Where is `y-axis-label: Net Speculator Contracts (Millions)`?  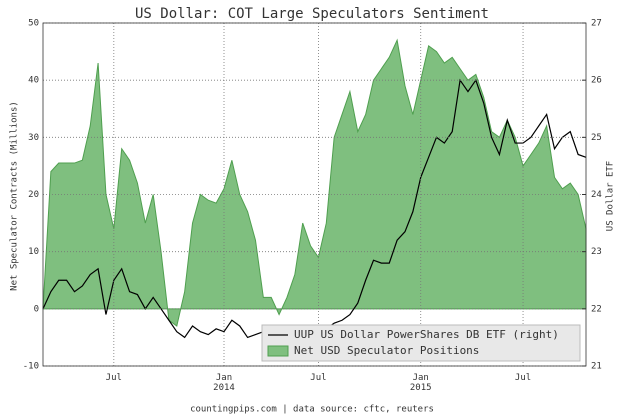 y-axis-label: Net Speculator Contracts (Millions) is located at coordinates (15, 196).